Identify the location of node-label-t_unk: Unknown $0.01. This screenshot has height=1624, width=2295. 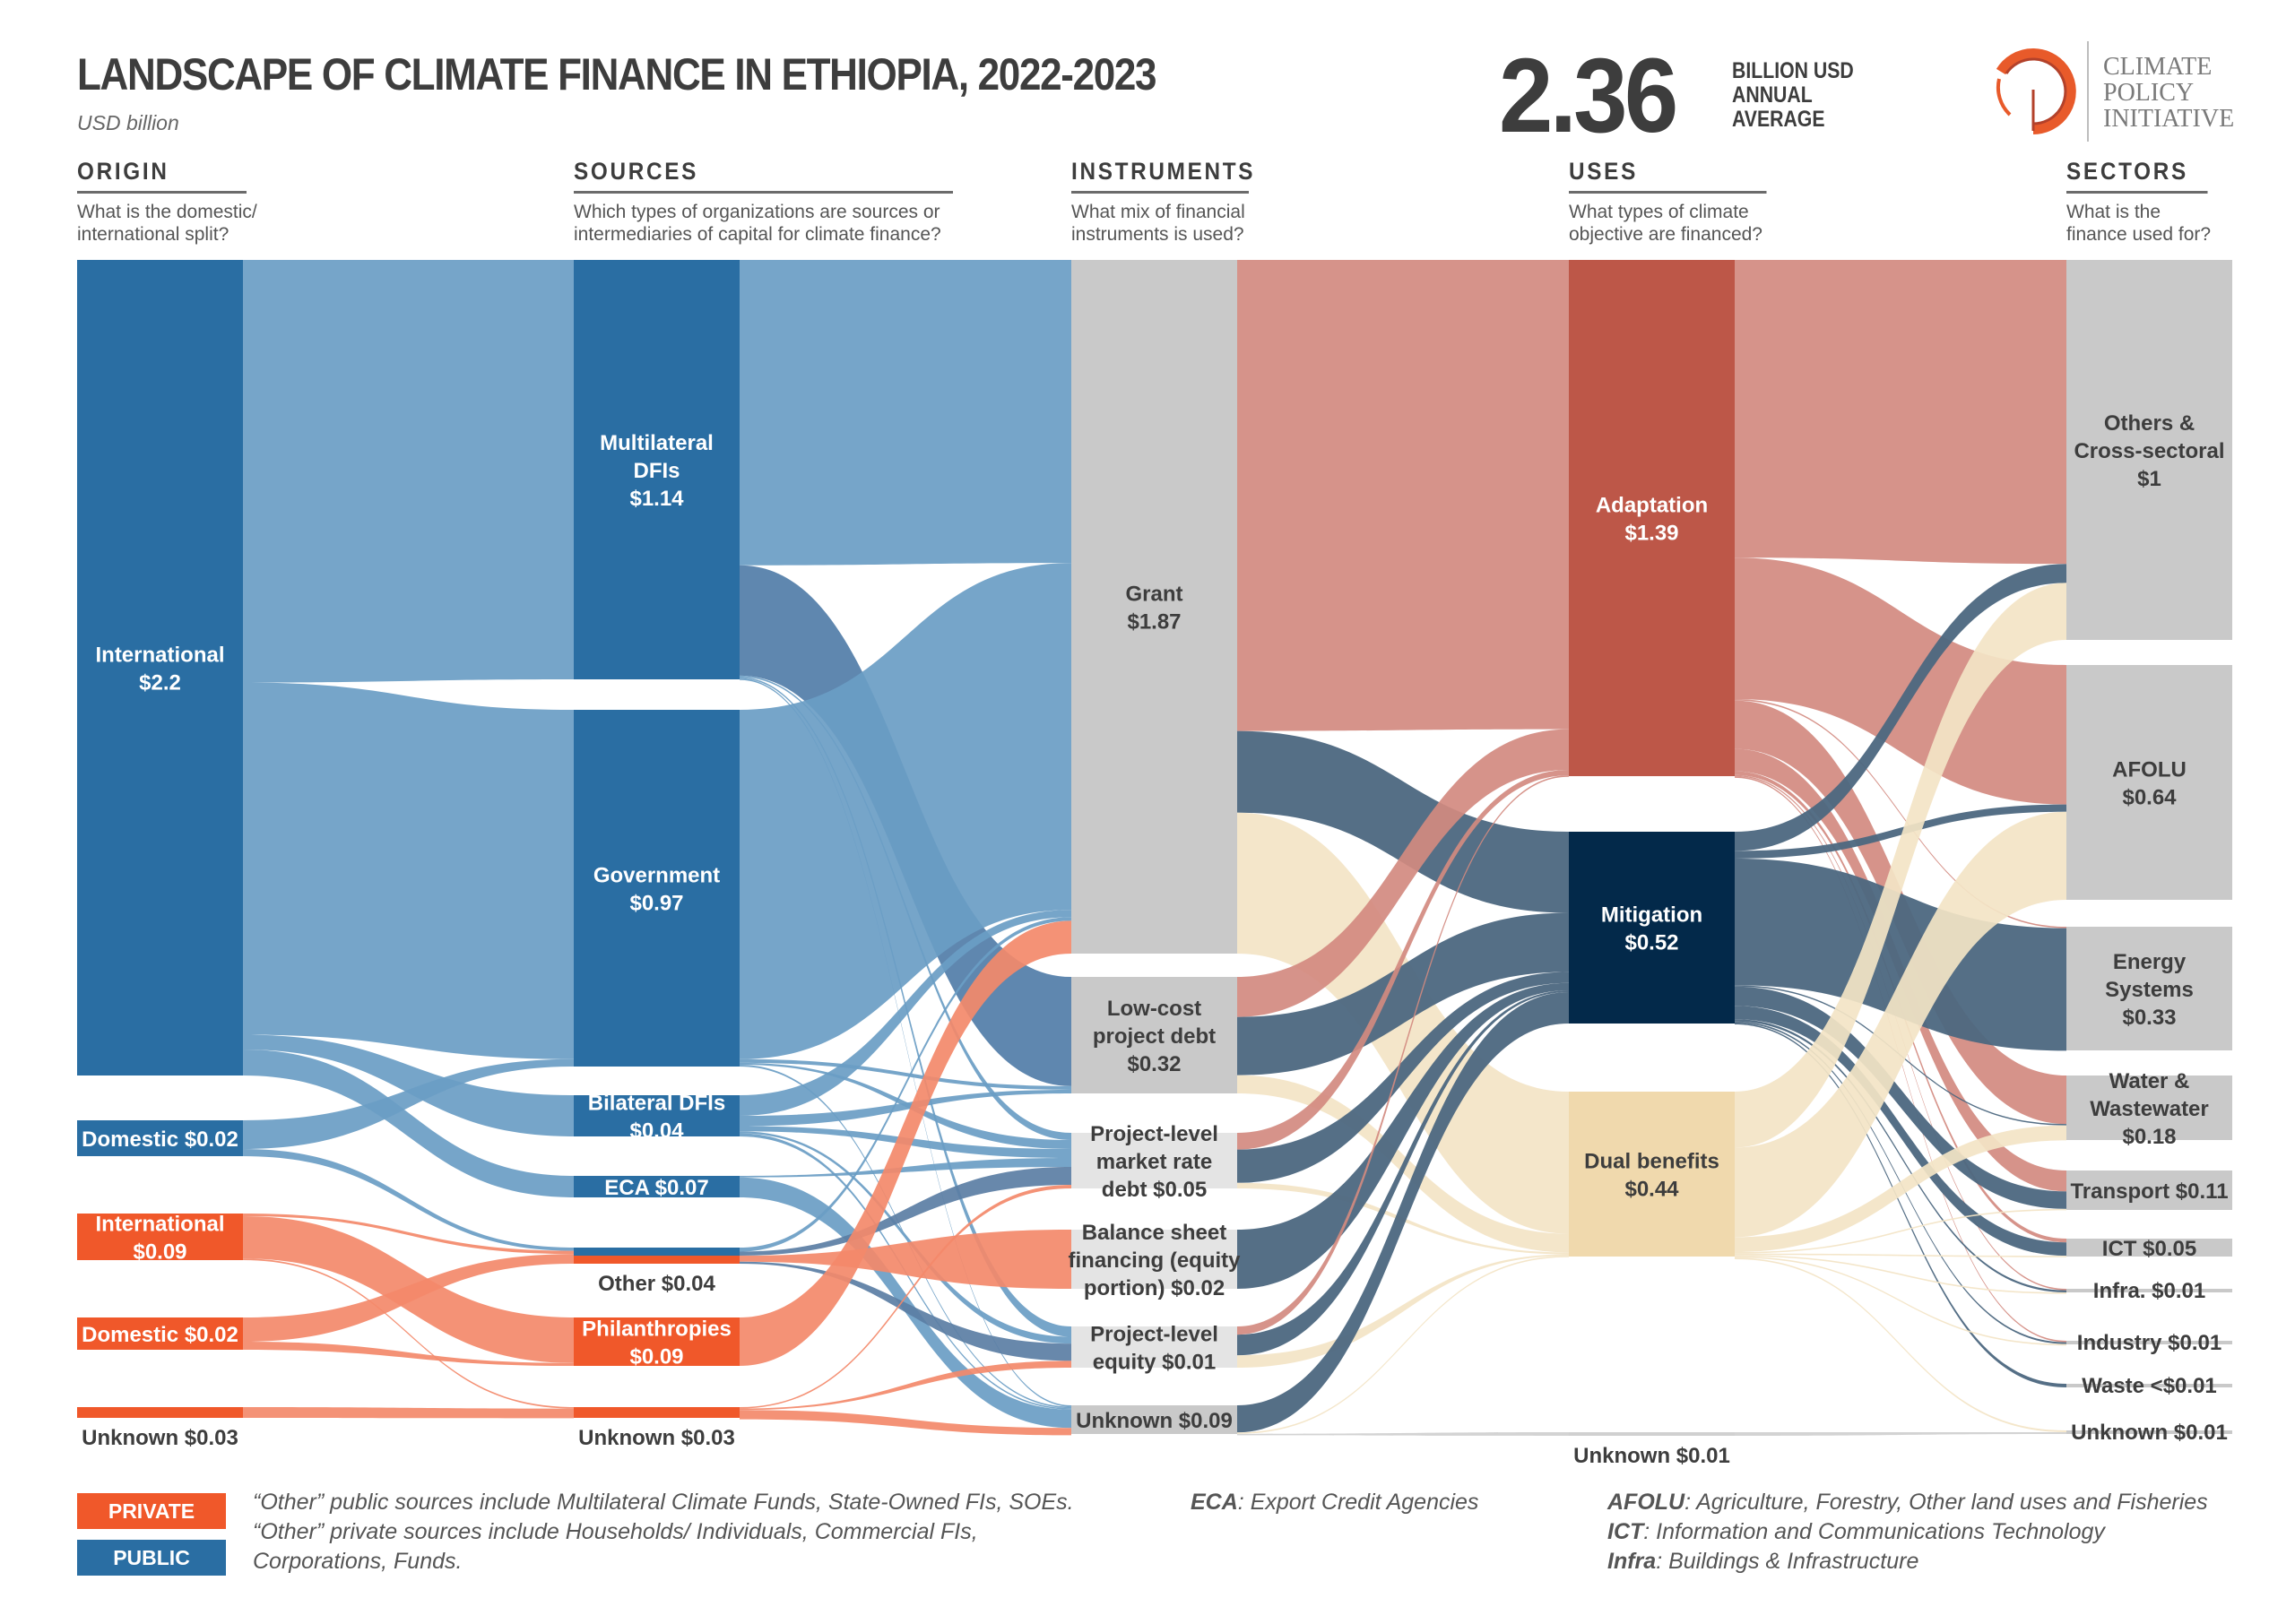
(2149, 1433).